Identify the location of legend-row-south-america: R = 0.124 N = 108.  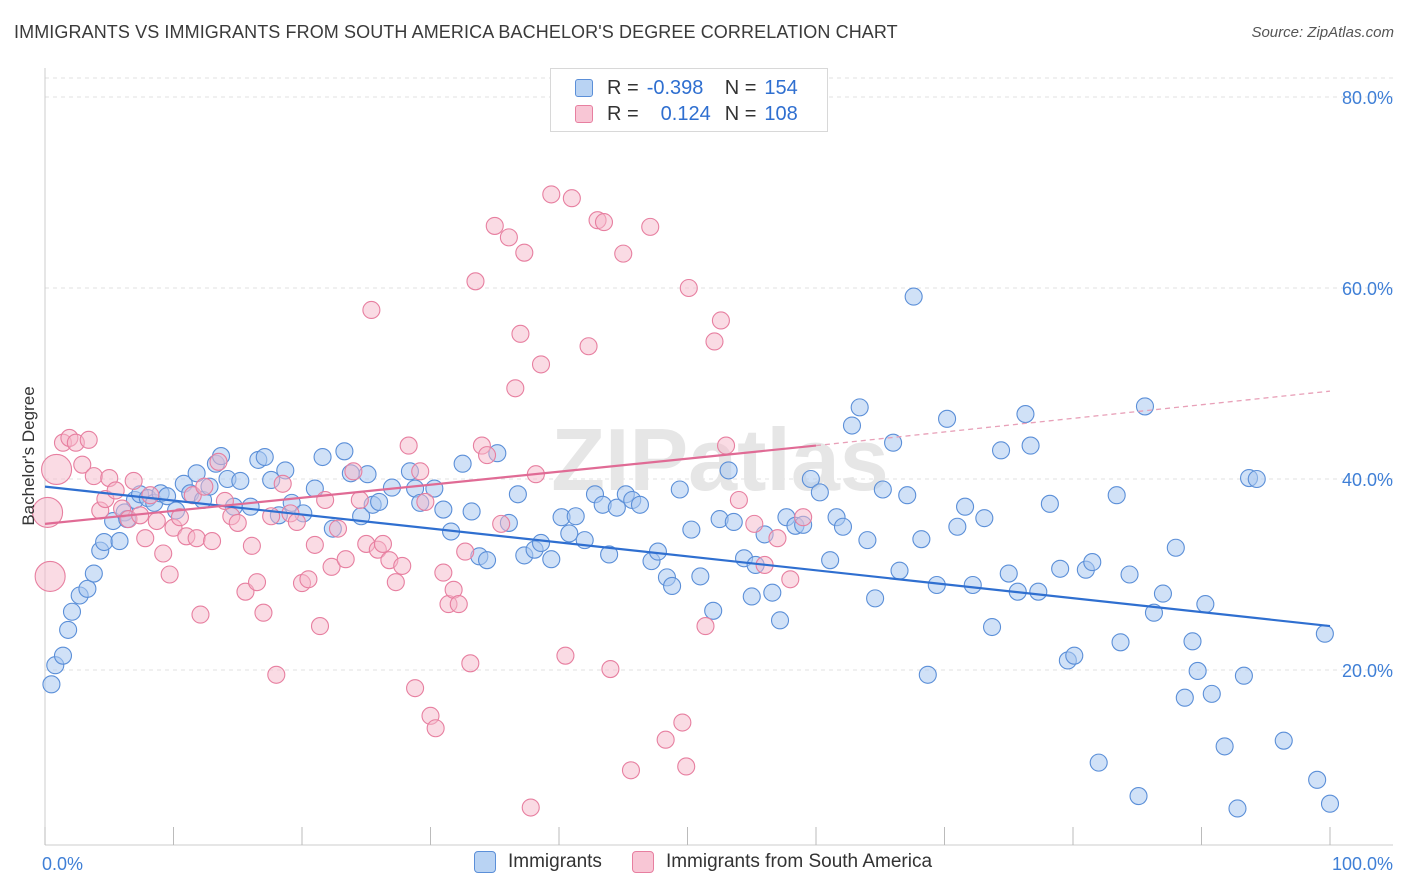
(686, 114).